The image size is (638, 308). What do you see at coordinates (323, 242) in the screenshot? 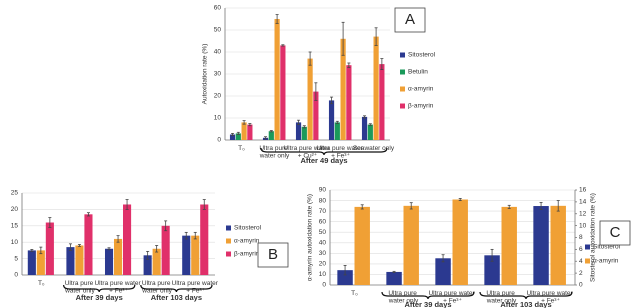
I see `y-tick-label: 40` at bounding box center [323, 242].